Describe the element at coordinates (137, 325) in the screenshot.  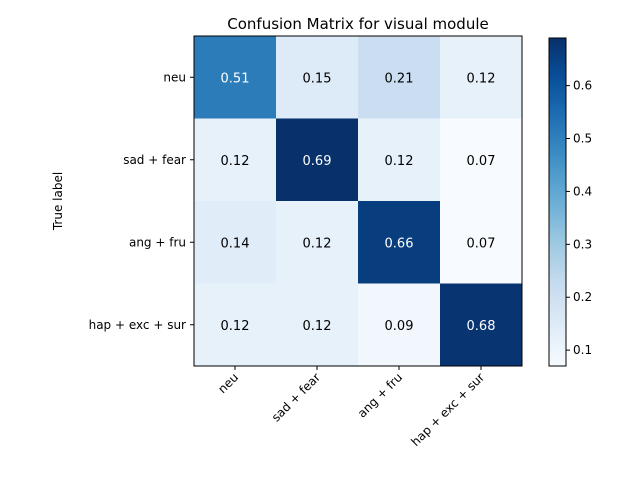
I see `y-tick-label: hap + exc + sur` at that location.